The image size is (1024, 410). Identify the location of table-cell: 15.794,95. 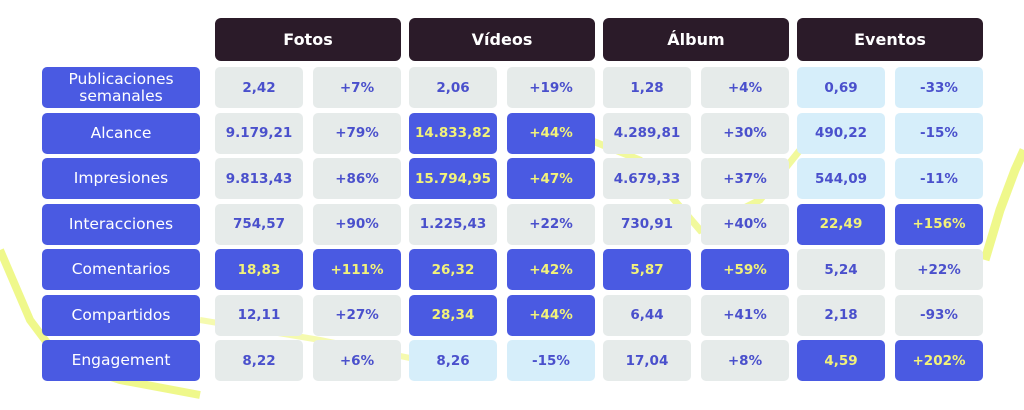
(453, 178).